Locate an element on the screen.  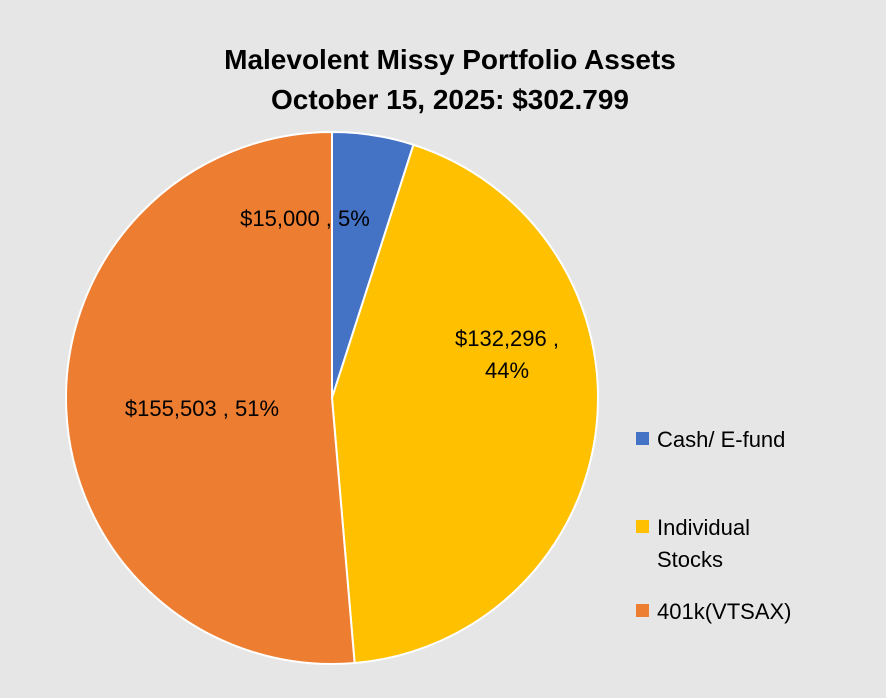
legend-label-401k: 401k(VTSAX) is located at coordinates (724, 611).